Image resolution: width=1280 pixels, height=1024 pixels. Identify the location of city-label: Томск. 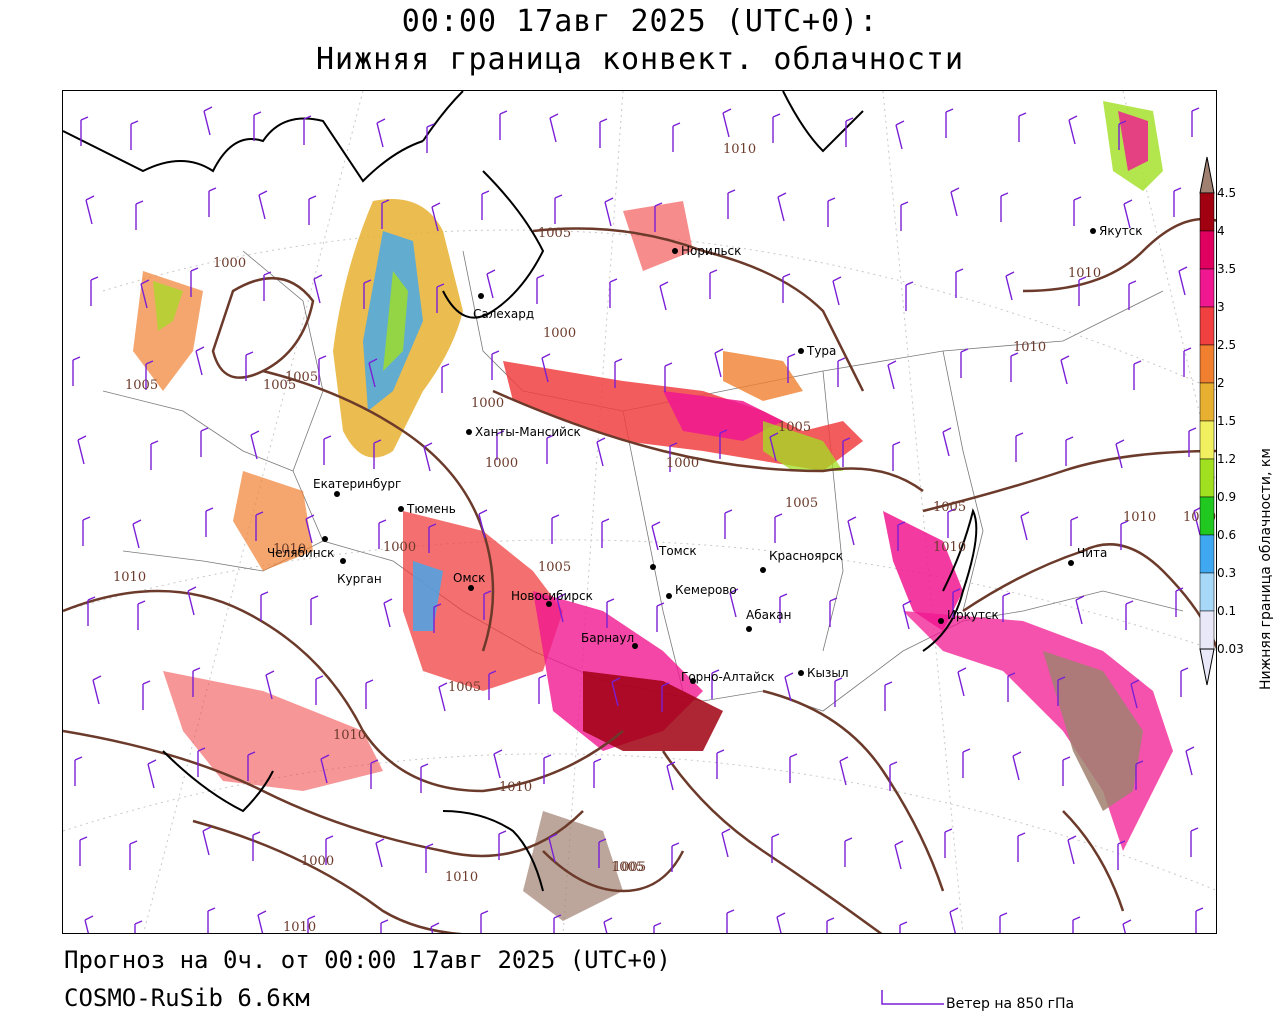
(677, 551).